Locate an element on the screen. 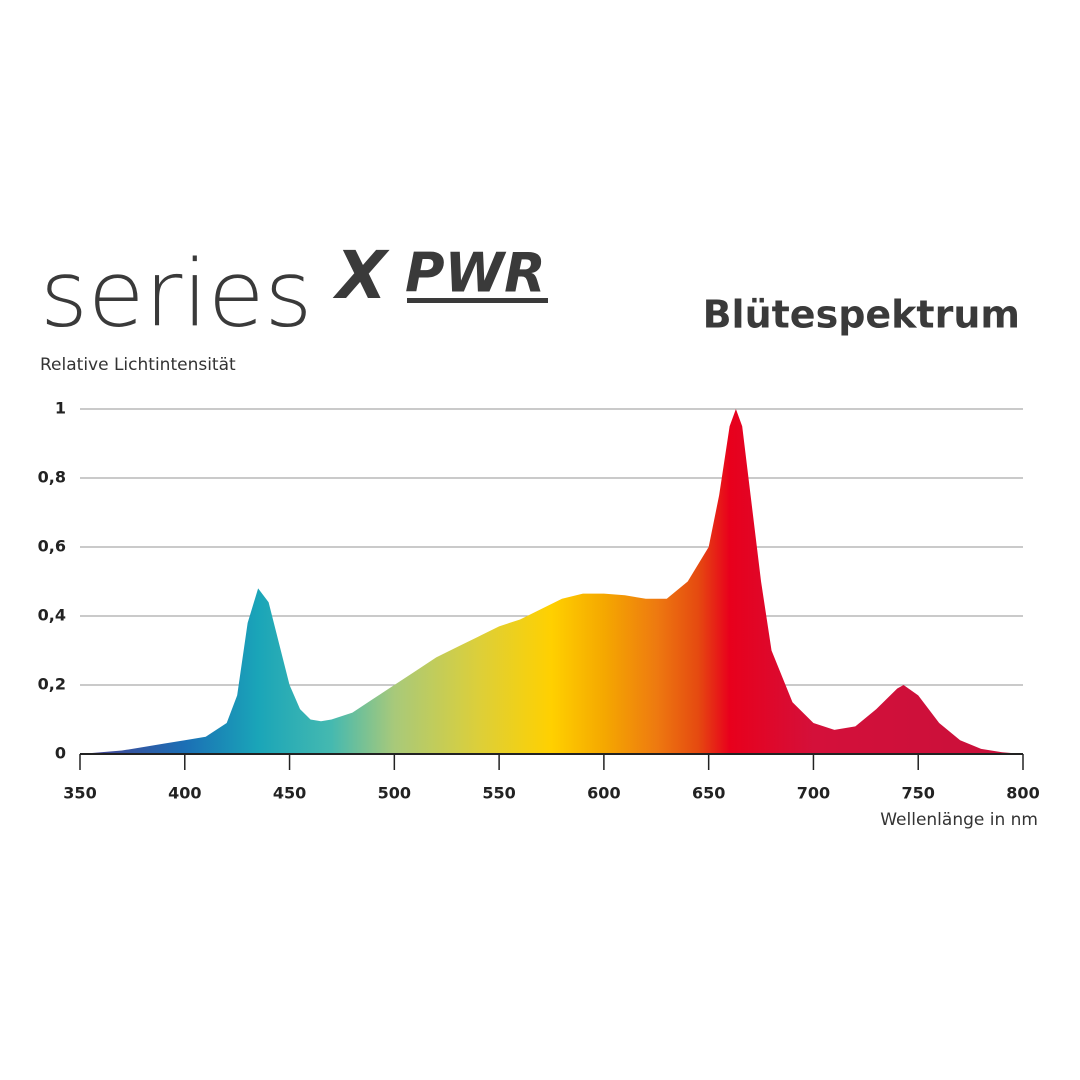 Image resolution: width=1080 pixels, height=1080 pixels. x-tick-label: 650 is located at coordinates (708, 793).